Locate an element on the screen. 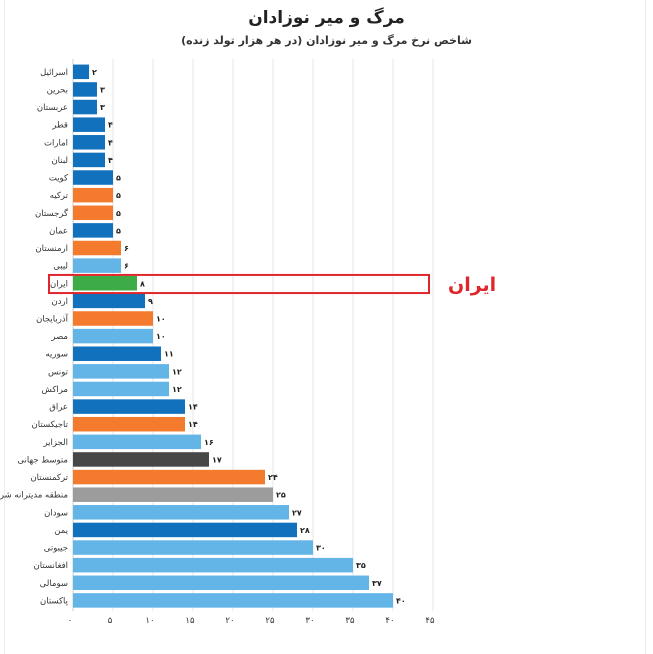 The image size is (653, 654). value-label: ۳۵ is located at coordinates (361, 565).